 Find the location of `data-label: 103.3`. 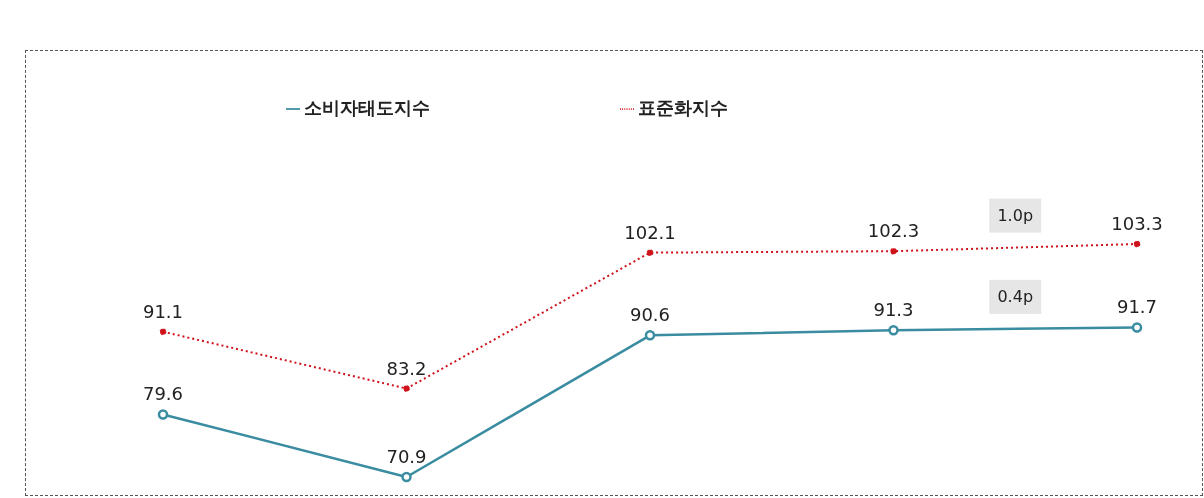

data-label: 103.3 is located at coordinates (1137, 223).